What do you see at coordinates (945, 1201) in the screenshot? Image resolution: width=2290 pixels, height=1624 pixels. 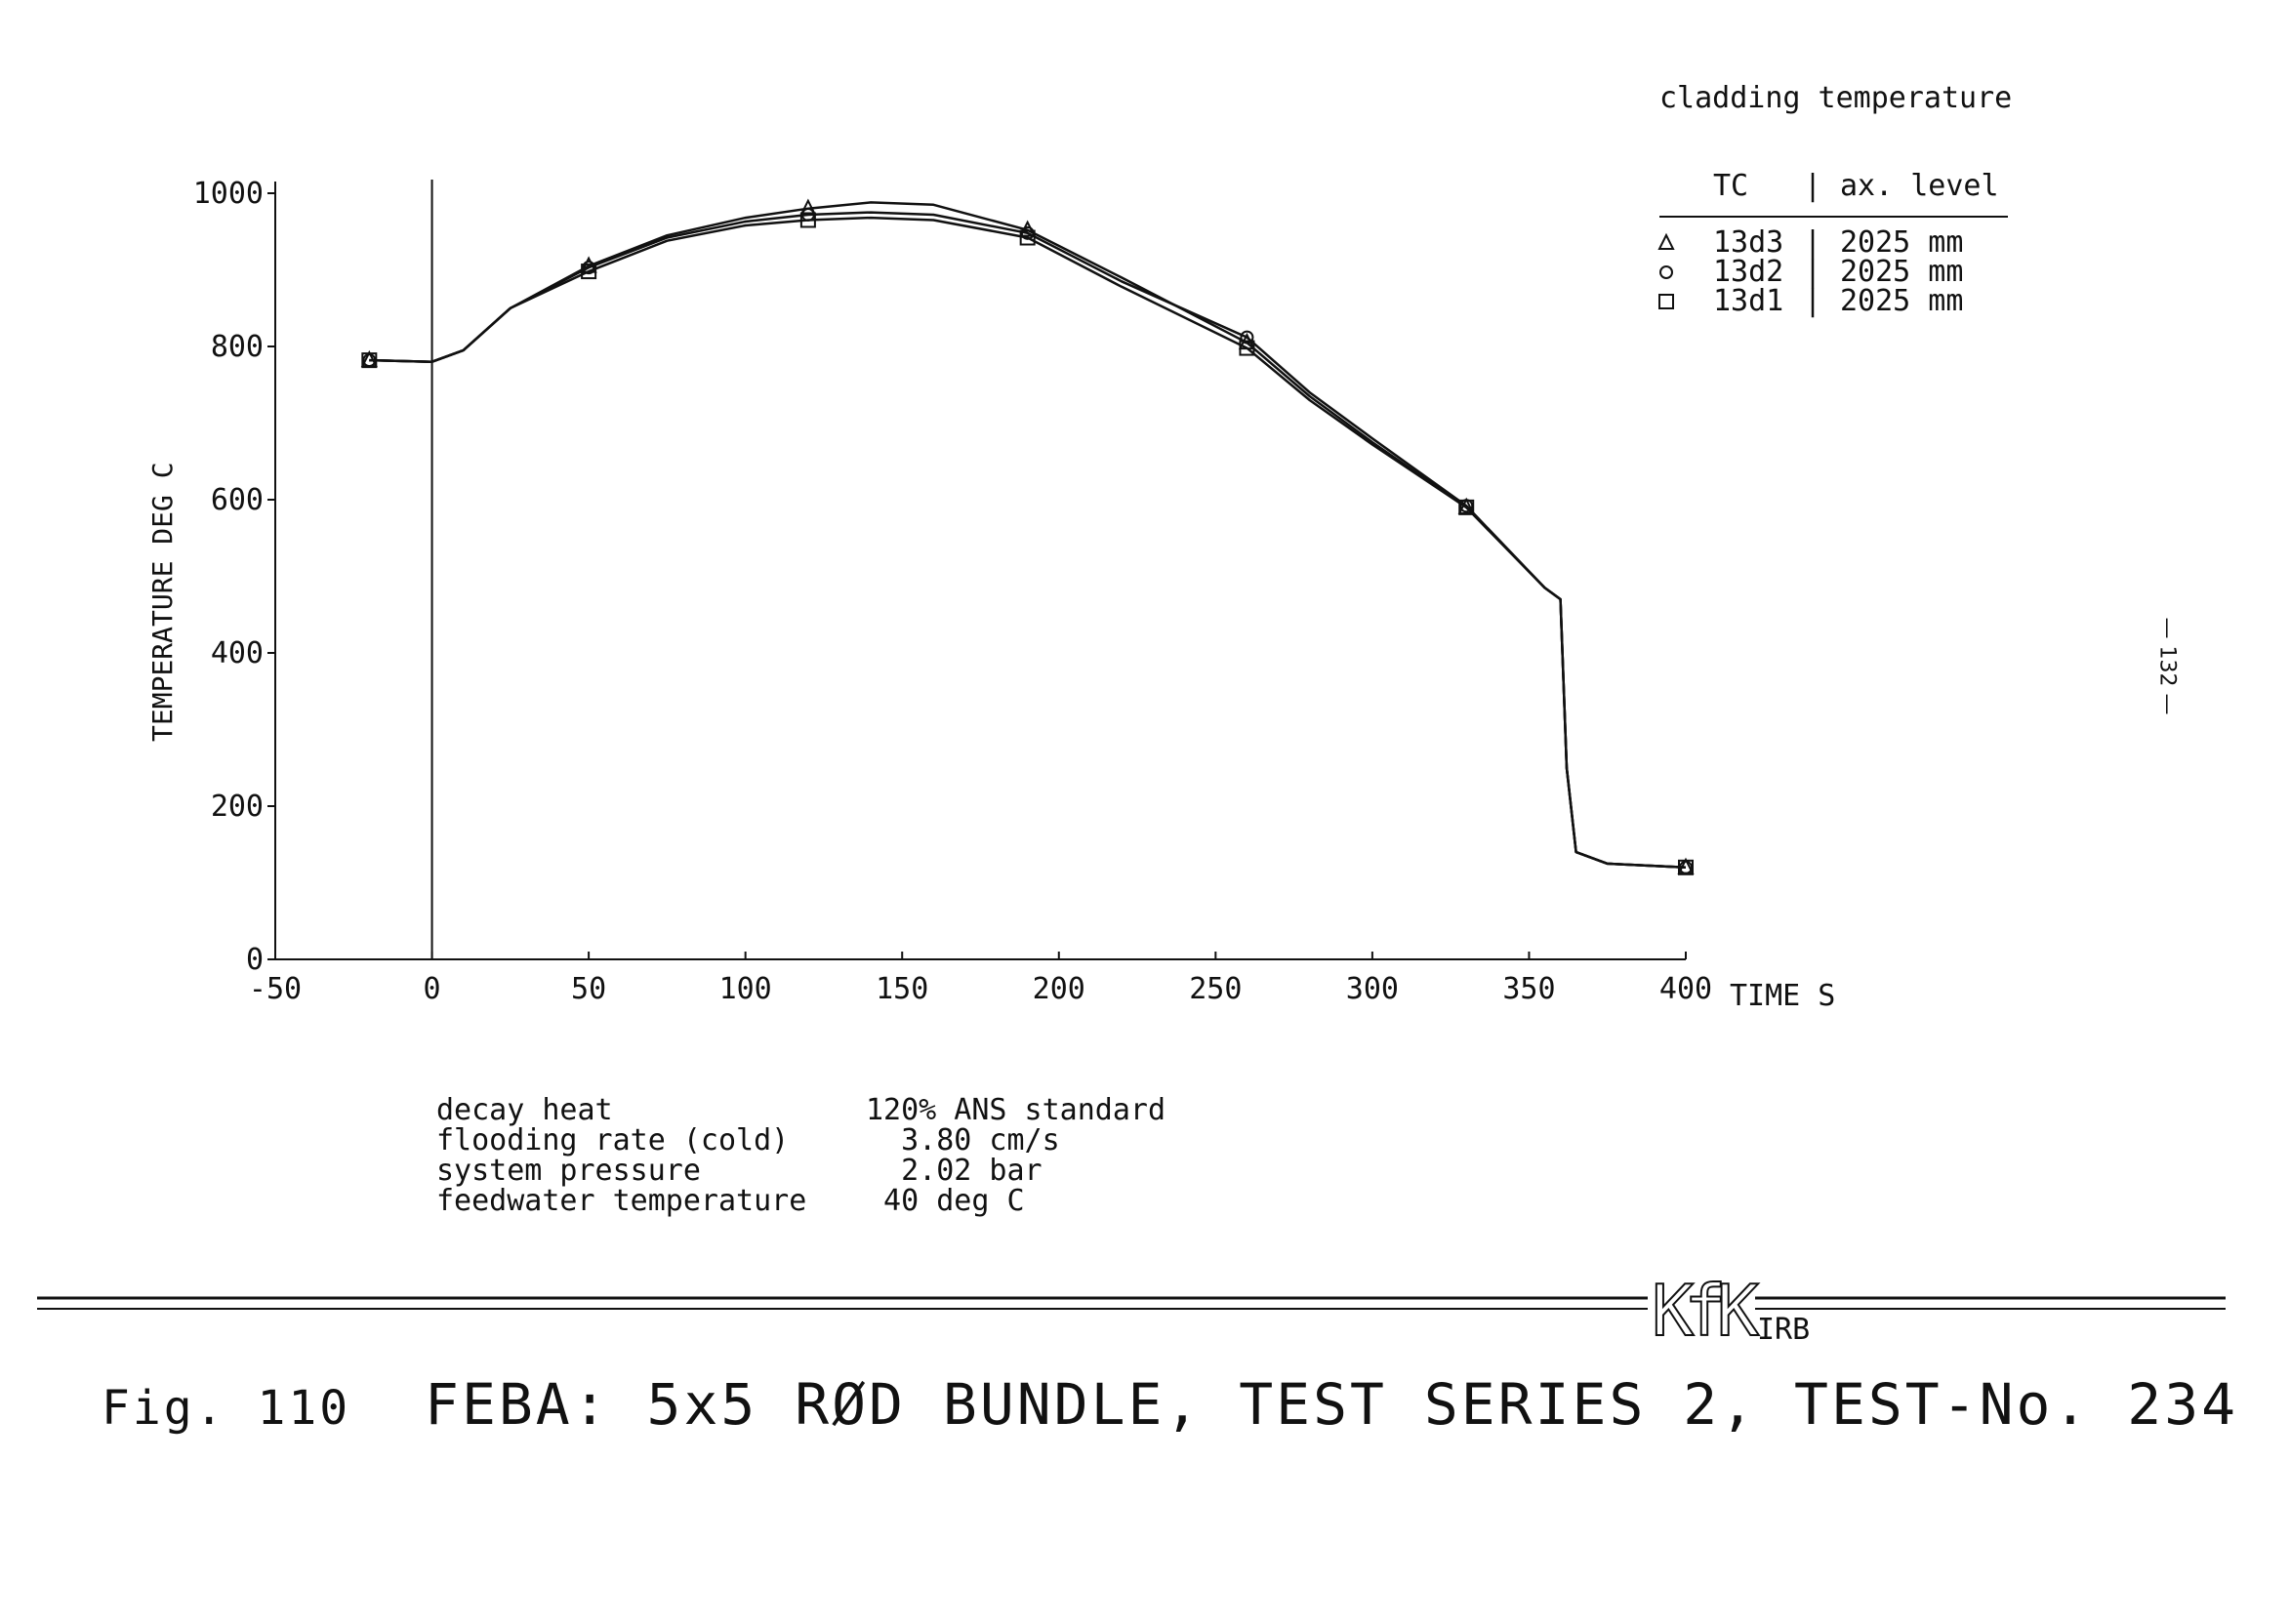 I see `parameter-value: 40 deg C` at bounding box center [945, 1201].